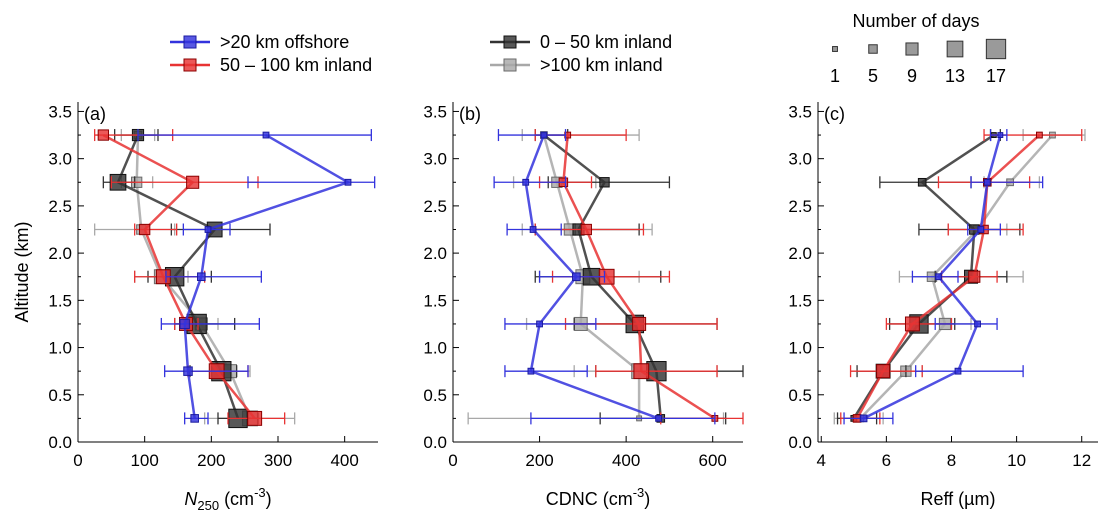 Image resolution: width=1099 pixels, height=513 pixels. I want to click on legend-label: 0 – 50 km inland, so click(606, 42).